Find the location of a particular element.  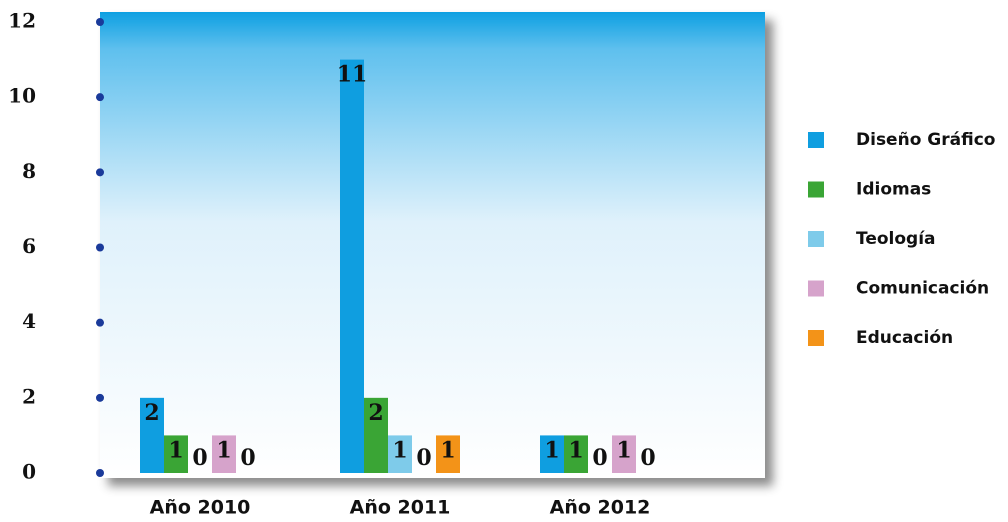

y-tick-label: 4 is located at coordinates (29, 321).